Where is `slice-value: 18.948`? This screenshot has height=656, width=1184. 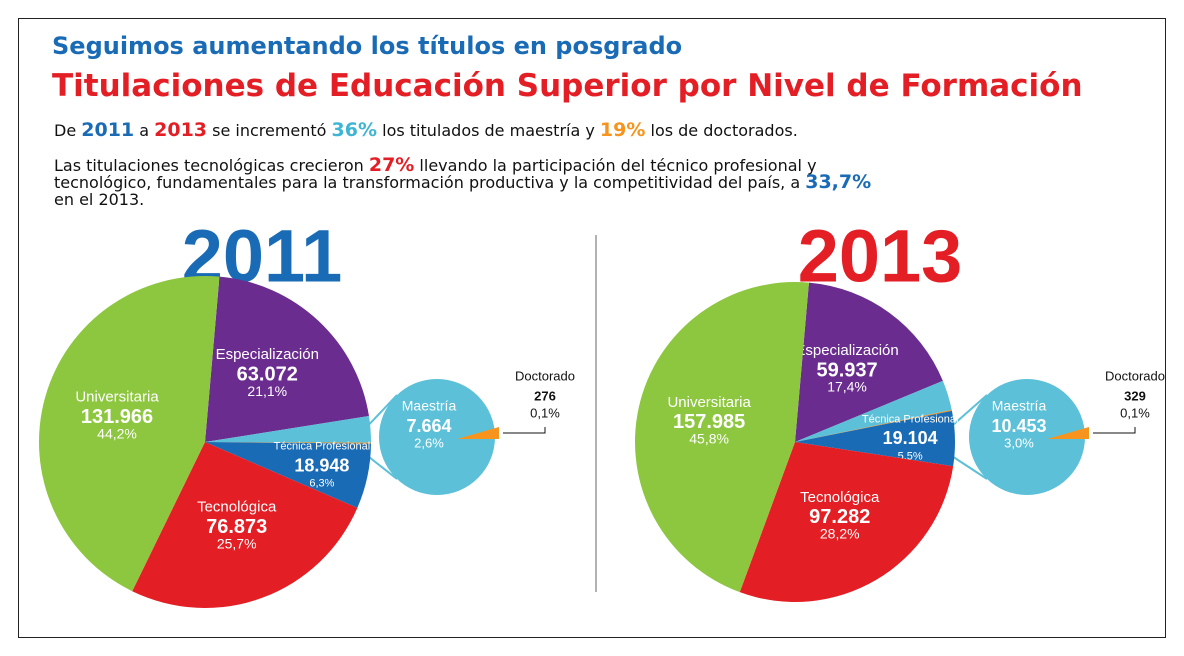 slice-value: 18.948 is located at coordinates (321, 466).